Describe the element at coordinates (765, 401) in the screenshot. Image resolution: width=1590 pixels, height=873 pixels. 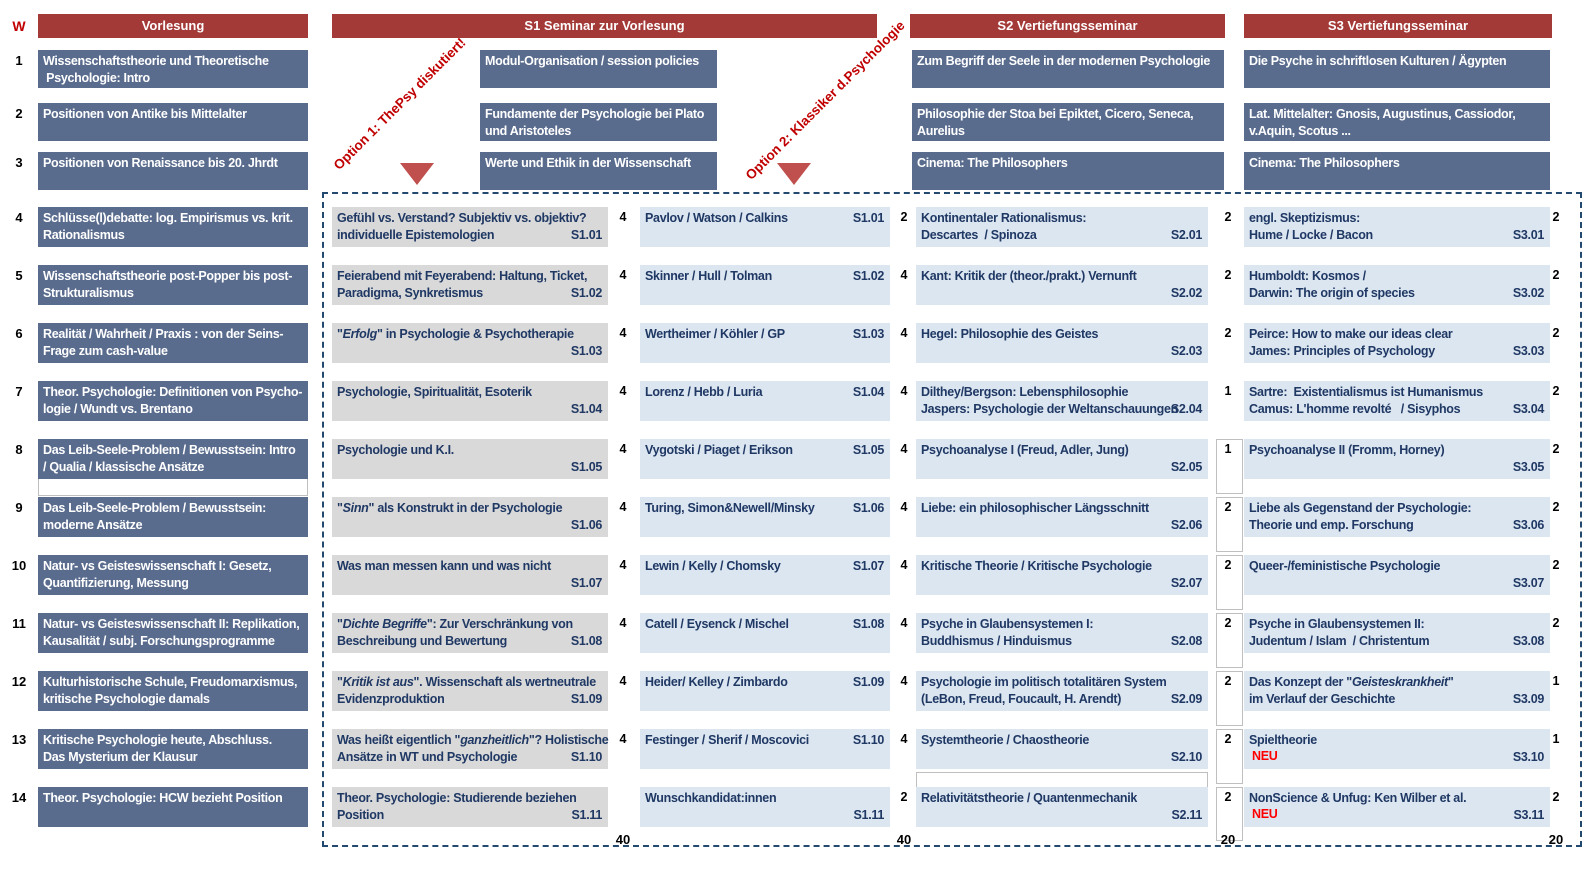
I see `s1b-cell: Lorenz / Hebb / Luria S1.04` at that location.